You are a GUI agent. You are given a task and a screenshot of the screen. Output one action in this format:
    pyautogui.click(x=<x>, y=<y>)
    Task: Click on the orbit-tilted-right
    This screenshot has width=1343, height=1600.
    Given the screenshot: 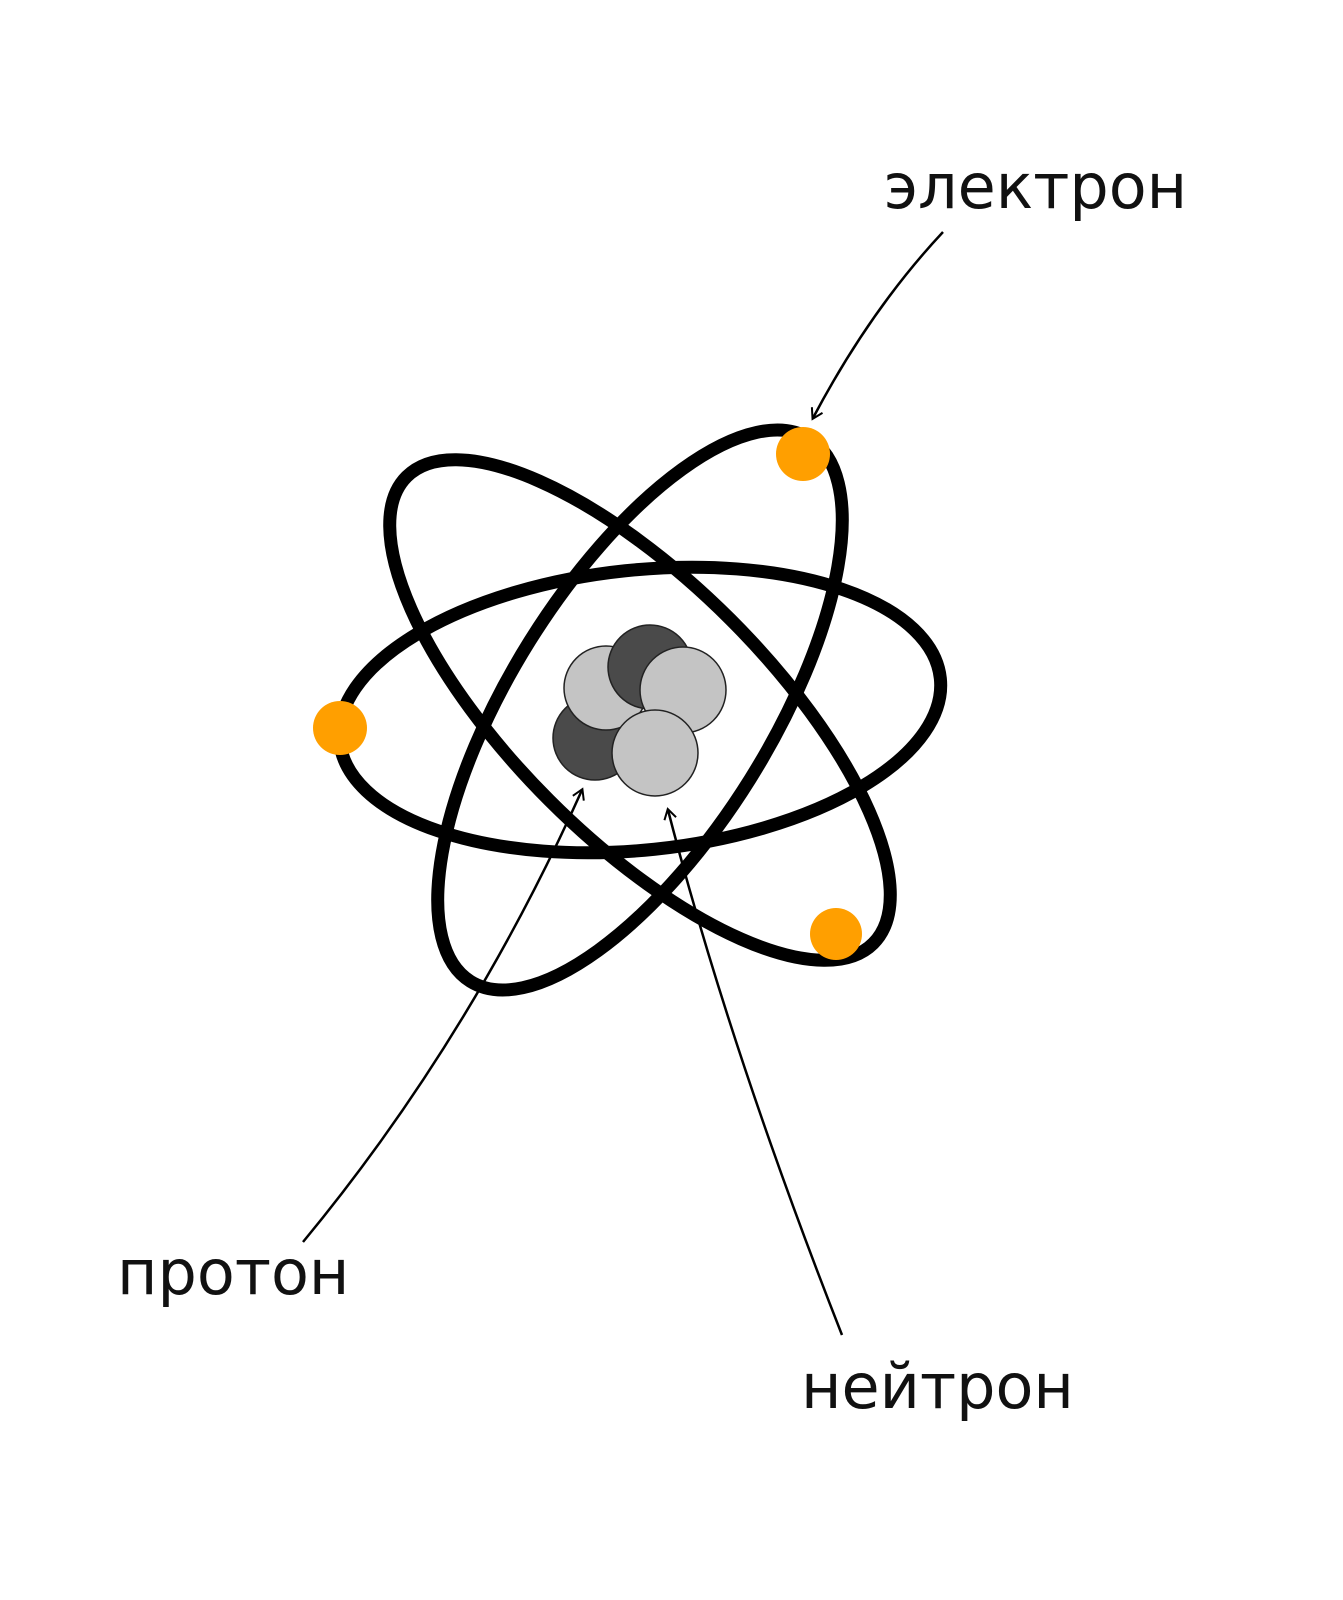 What is the action you would take?
    pyautogui.click(x=640, y=710)
    